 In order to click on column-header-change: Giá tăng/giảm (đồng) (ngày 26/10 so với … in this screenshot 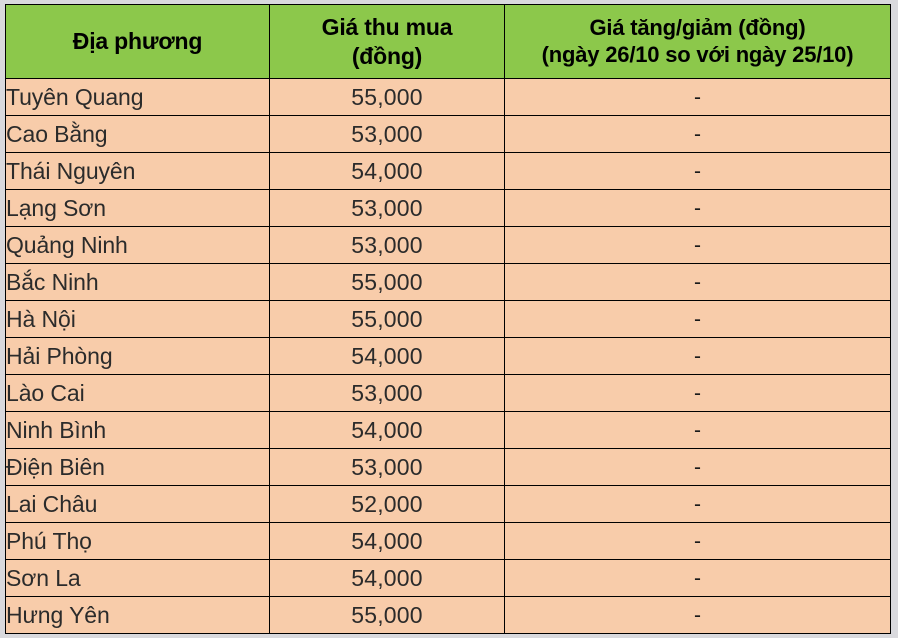, I will do `click(697, 41)`.